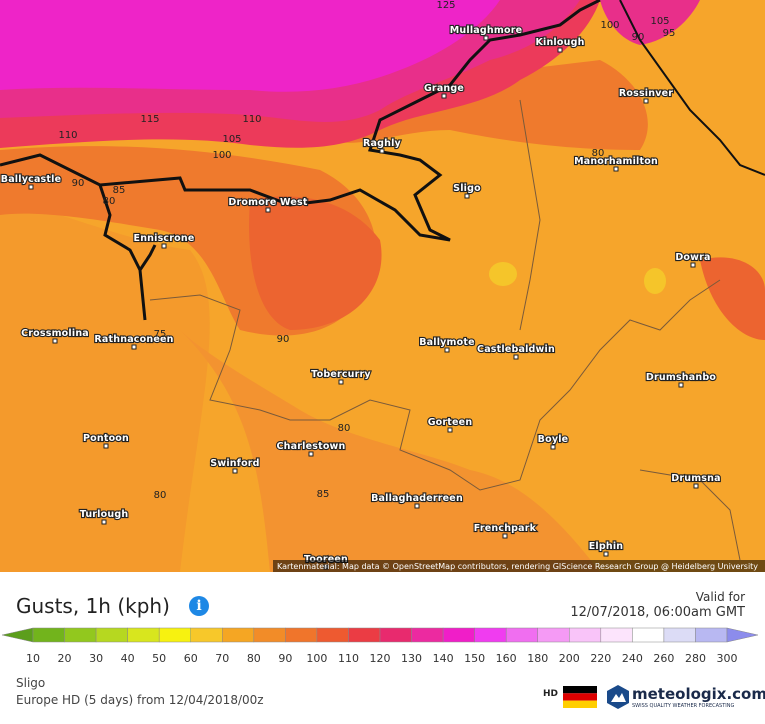 The width and height of the screenshot is (765, 724). I want to click on location: Sligo, so click(31, 683).